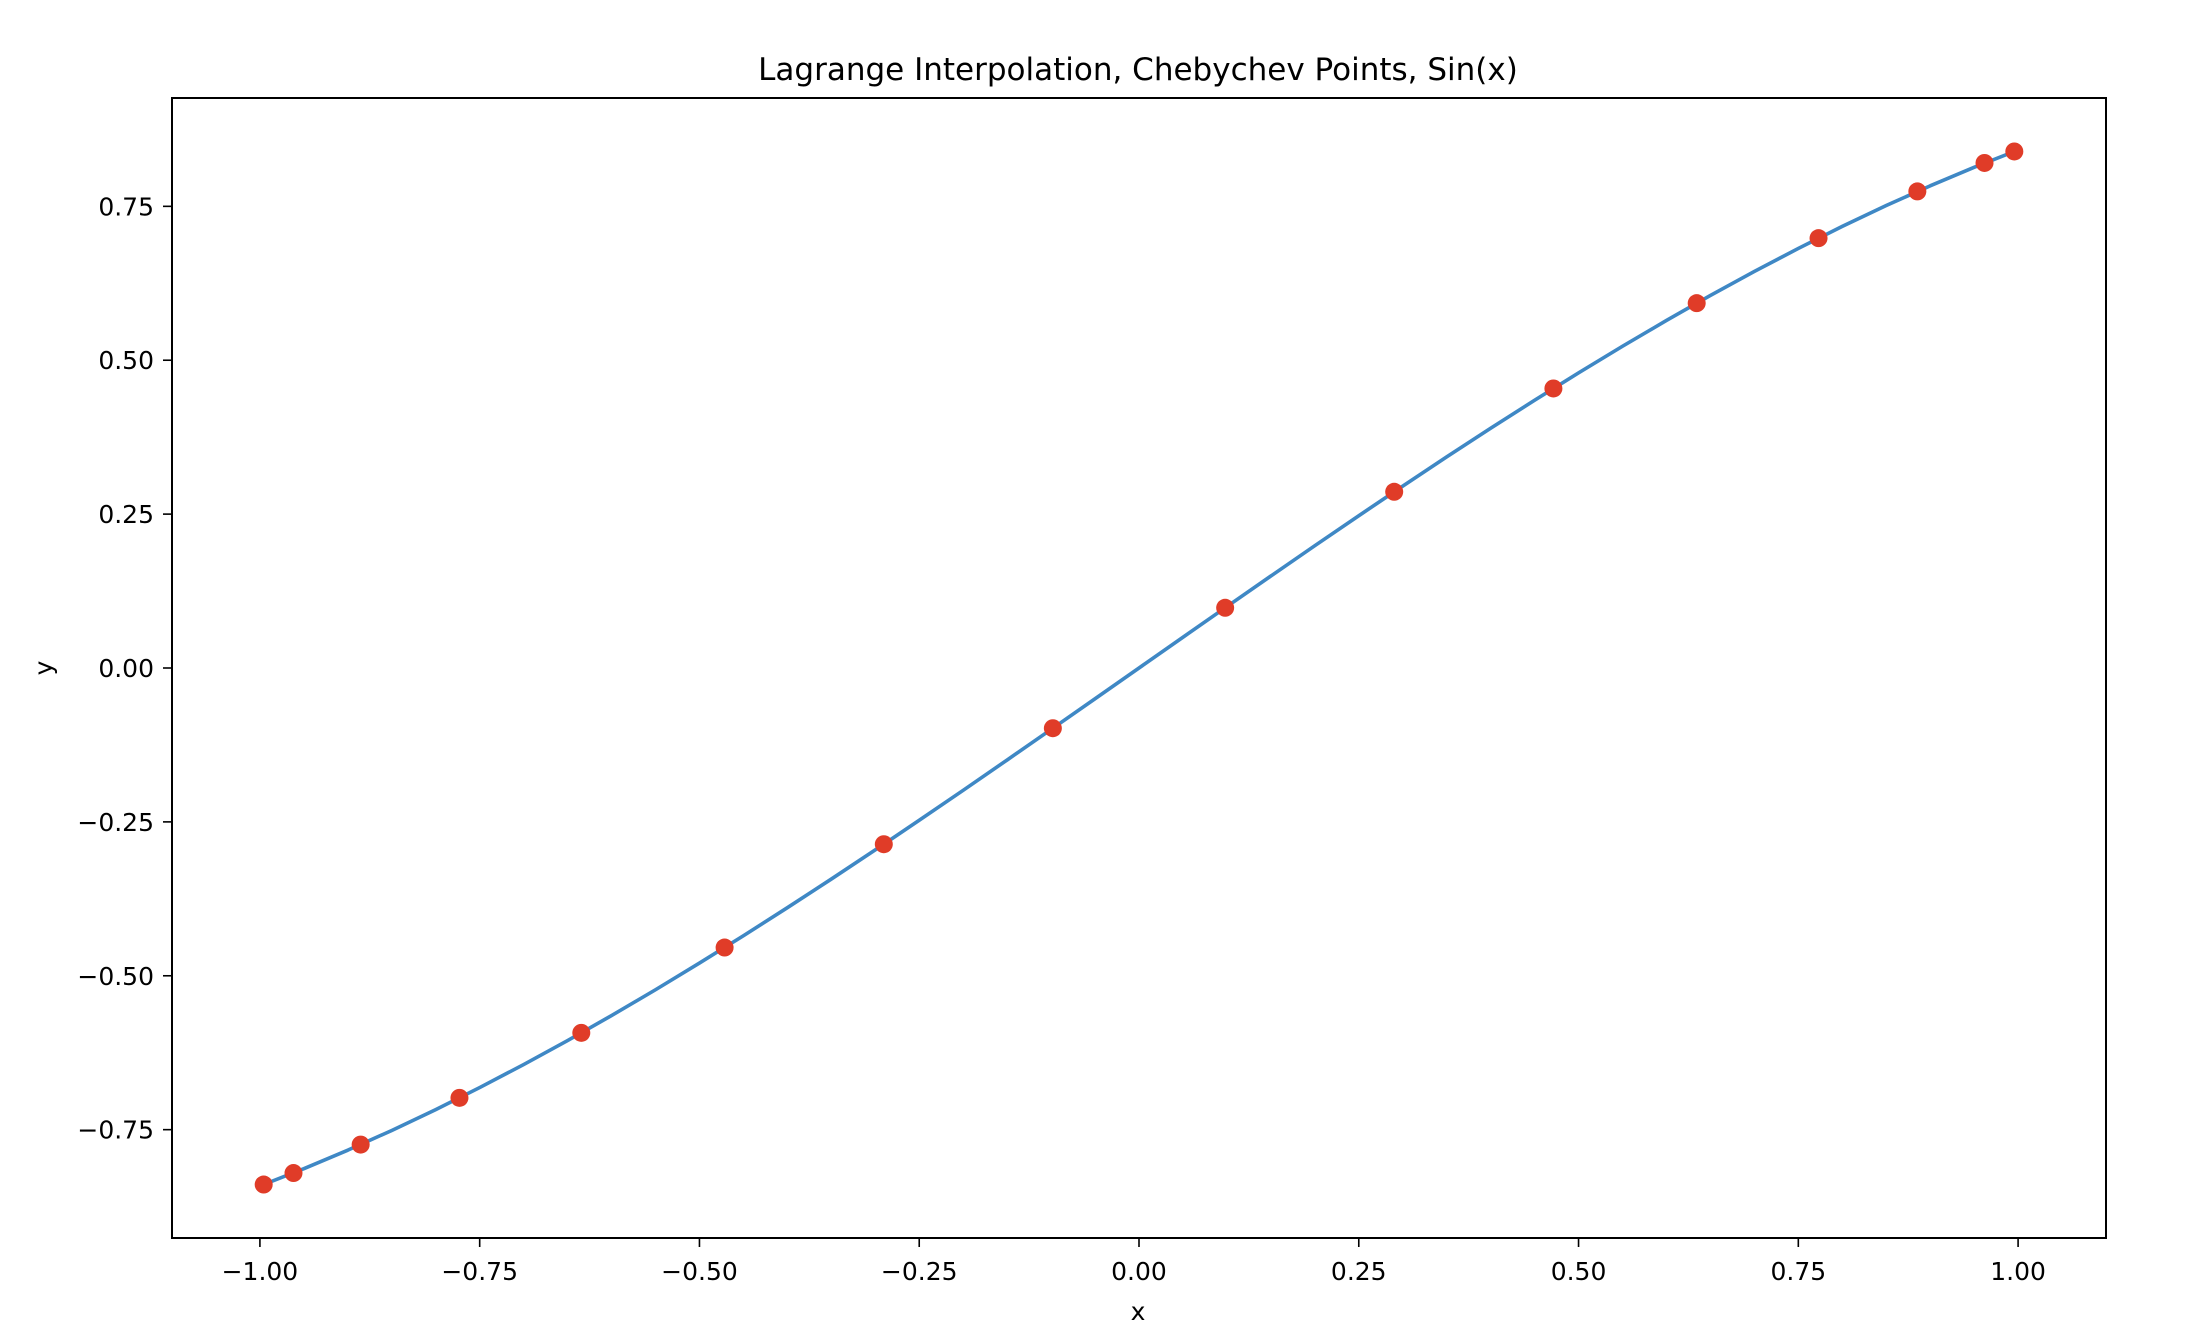 The image size is (2208, 1336). What do you see at coordinates (479, 1271) in the screenshot?
I see `x-tick-label: −0.75` at bounding box center [479, 1271].